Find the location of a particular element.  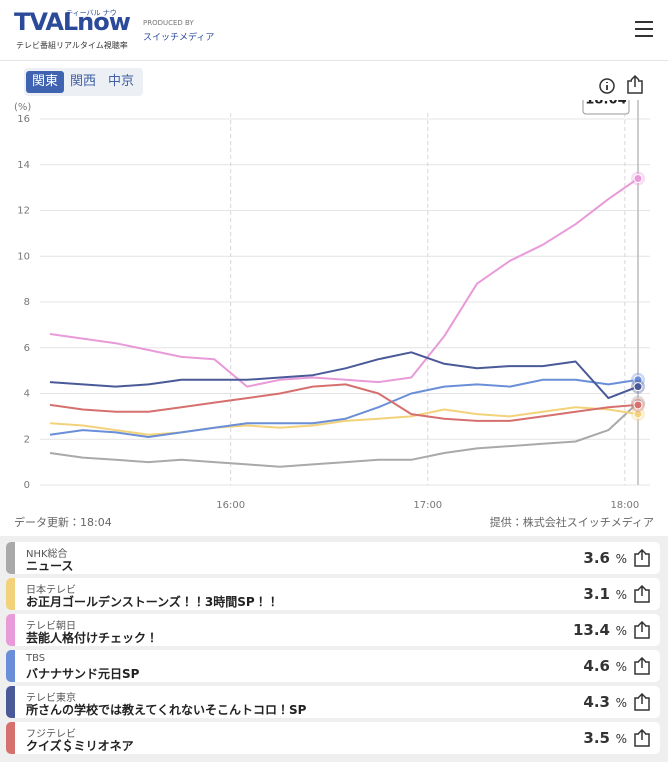

program-title: お正月ゴールデンストーンズ！！3時間SP！！ is located at coordinates (152, 602).